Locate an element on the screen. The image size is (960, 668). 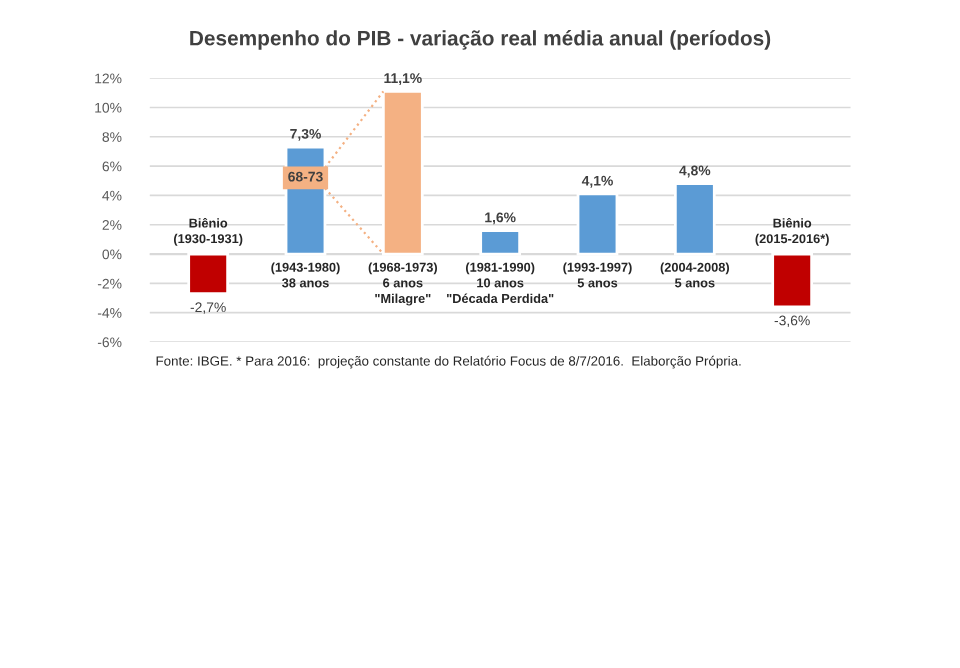
chart-title: Desempenho do PIB - variação real média anual (períodos) is located at coordinates (480, 40).